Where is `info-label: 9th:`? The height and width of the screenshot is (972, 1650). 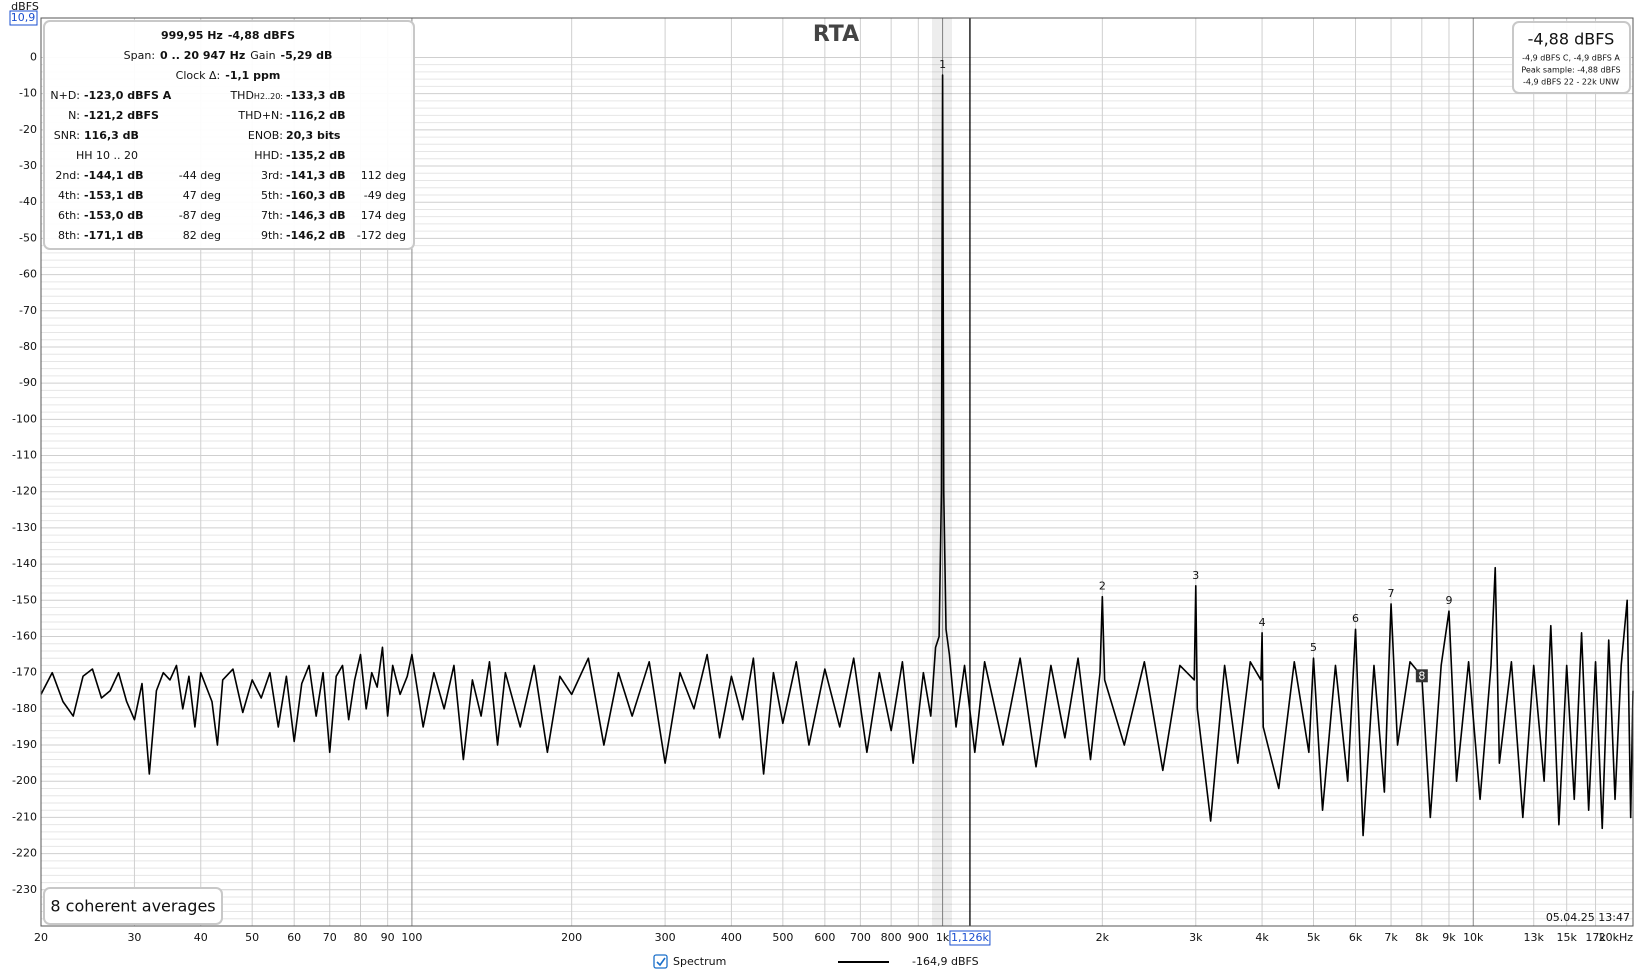 info-label: 9th: is located at coordinates (272, 235).